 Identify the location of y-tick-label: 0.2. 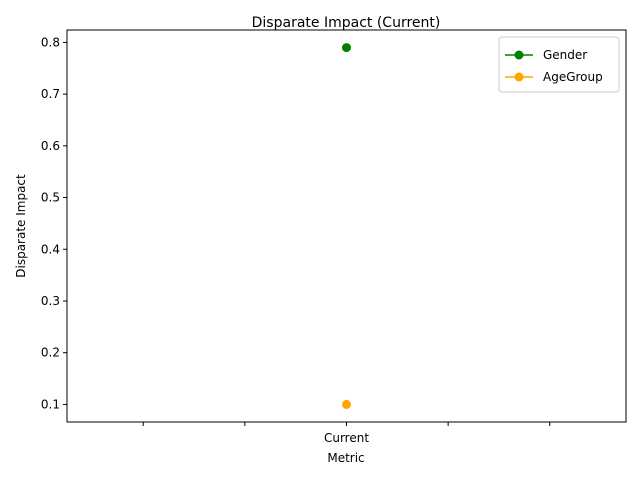
(50, 353).